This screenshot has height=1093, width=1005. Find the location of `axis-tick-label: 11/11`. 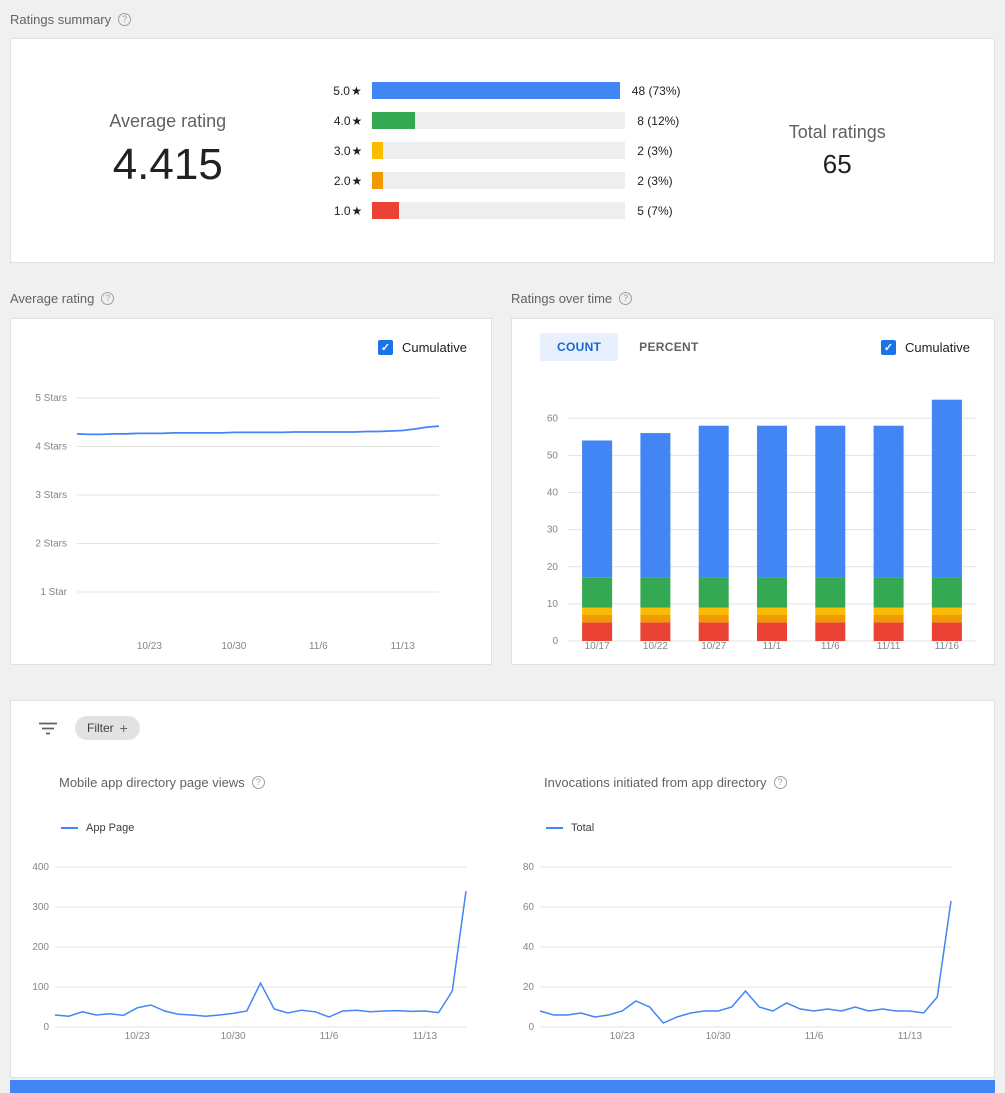

axis-tick-label: 11/11 is located at coordinates (889, 646).